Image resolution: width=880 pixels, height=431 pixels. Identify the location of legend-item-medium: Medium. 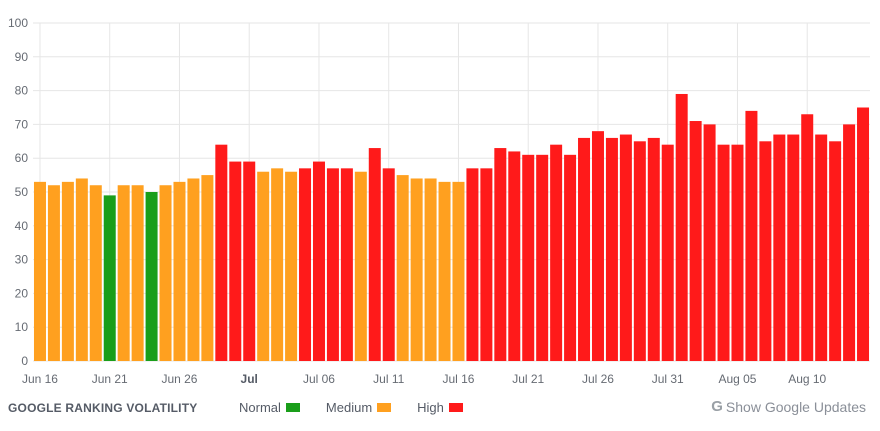
(358, 407).